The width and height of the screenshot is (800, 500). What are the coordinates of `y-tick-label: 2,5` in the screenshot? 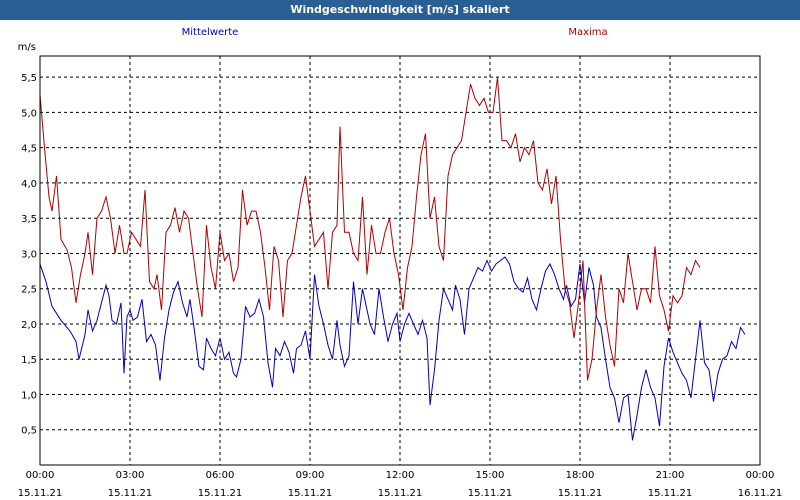 It's located at (29, 290).